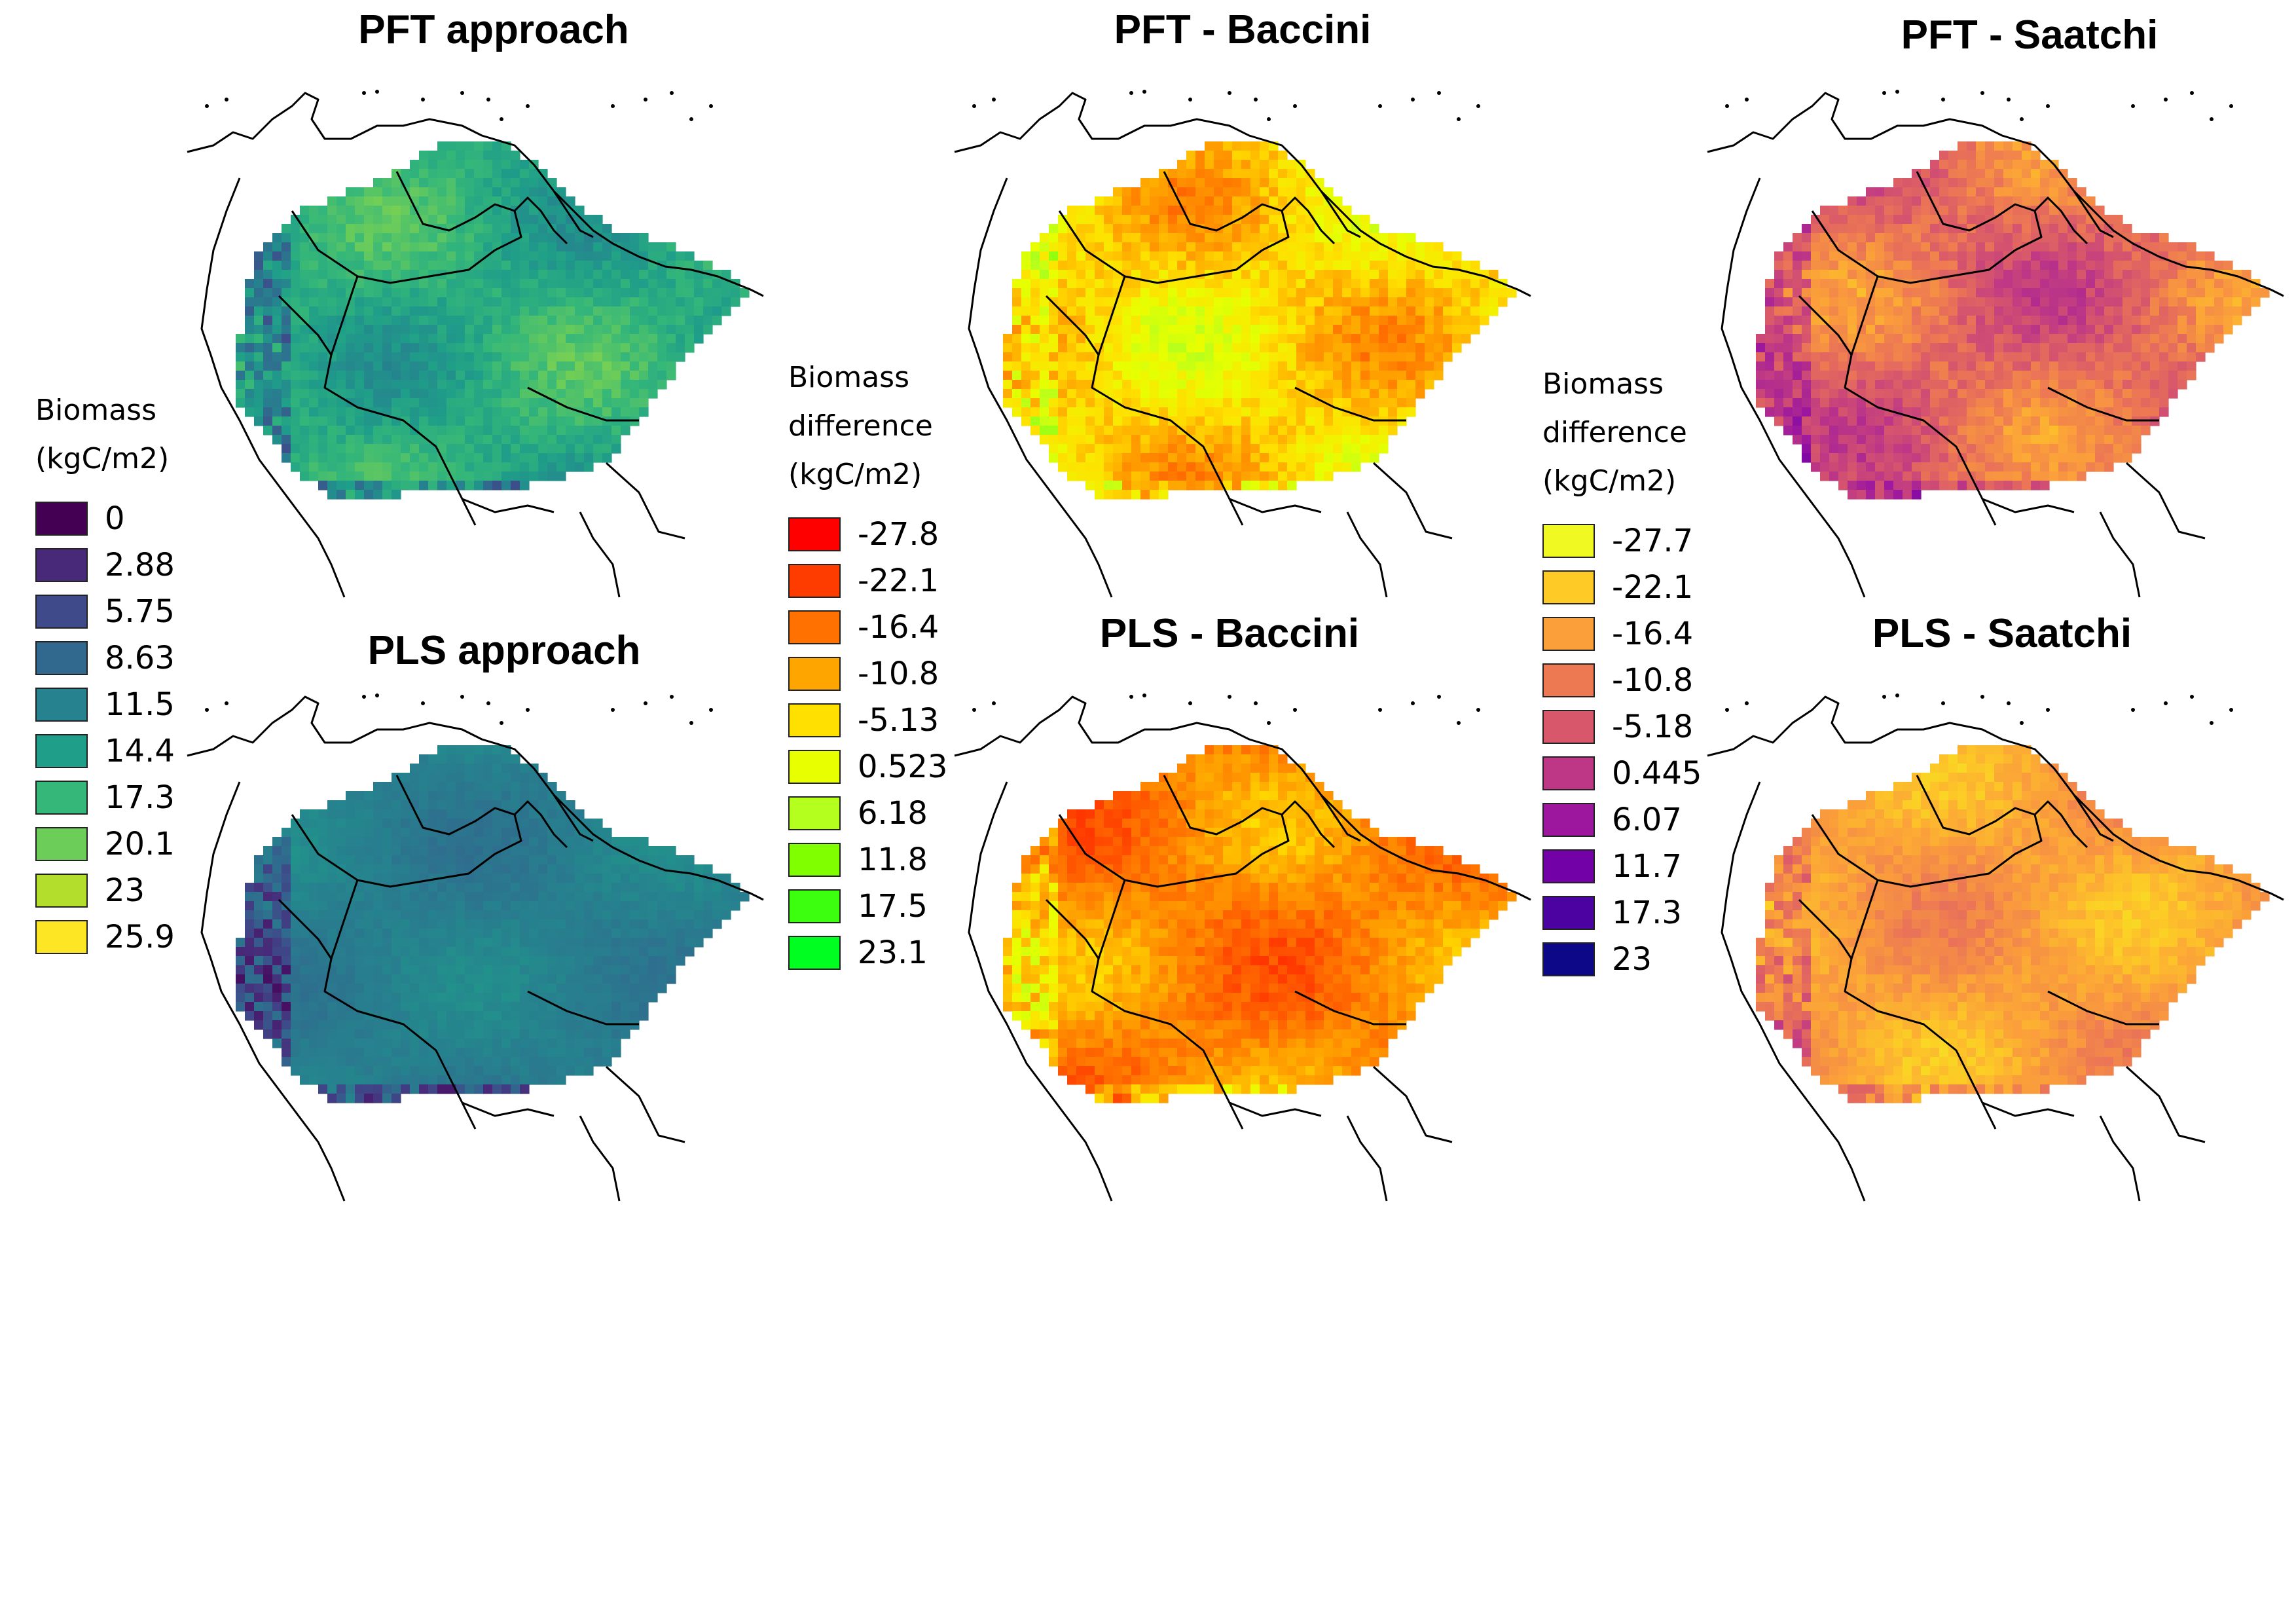 The image size is (2296, 1624). Describe the element at coordinates (1653, 726) in the screenshot. I see `legend-label: -5.18` at that location.